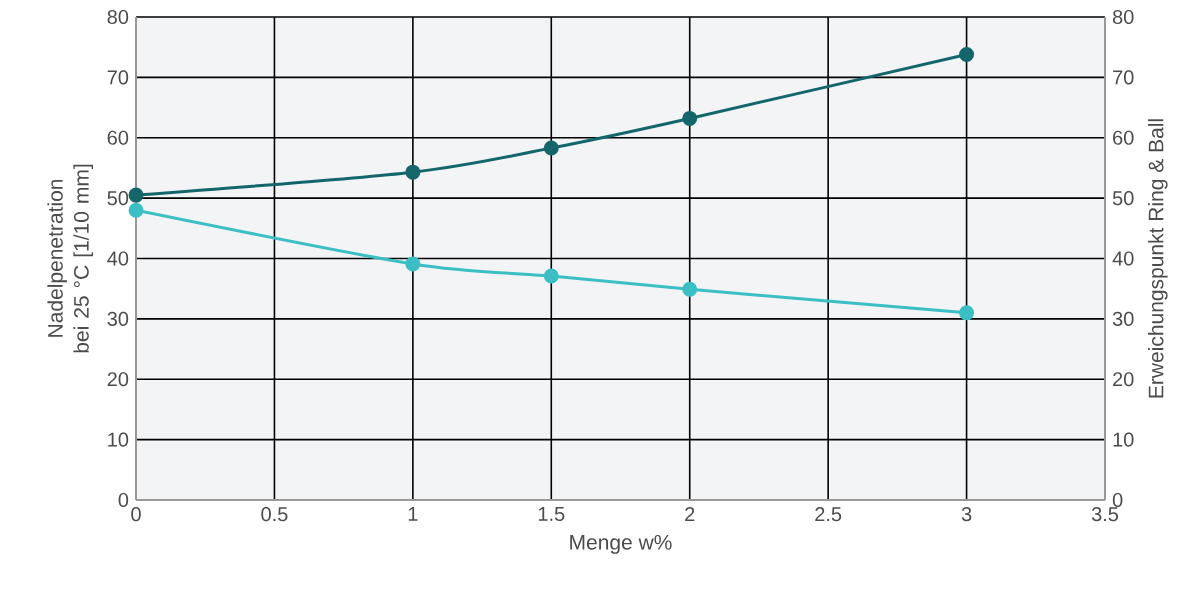 The width and height of the screenshot is (1203, 603). I want to click on x-tick-label: 3, so click(966, 514).